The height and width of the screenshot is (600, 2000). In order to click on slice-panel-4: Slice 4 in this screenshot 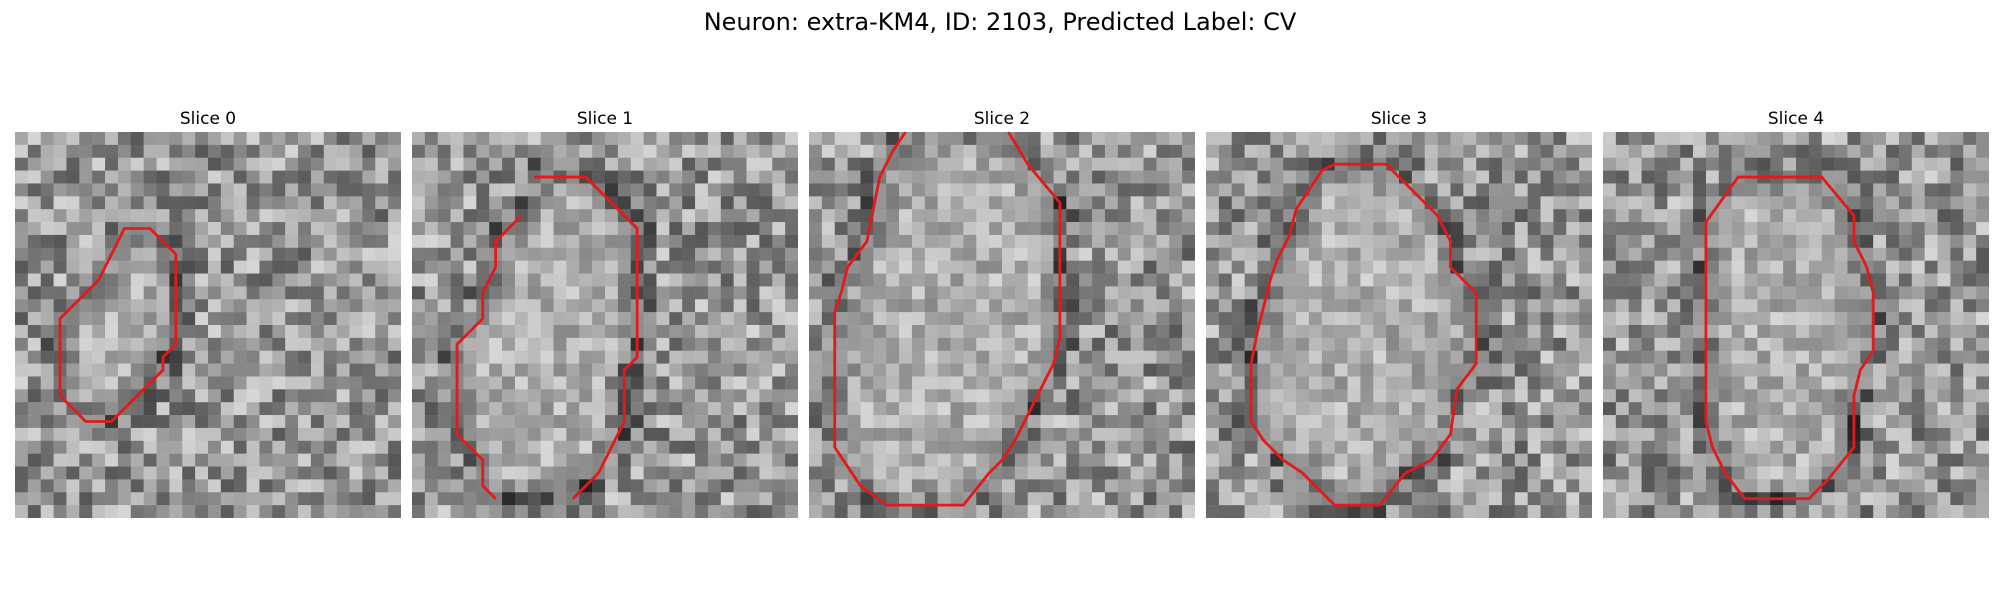, I will do `click(1796, 313)`.